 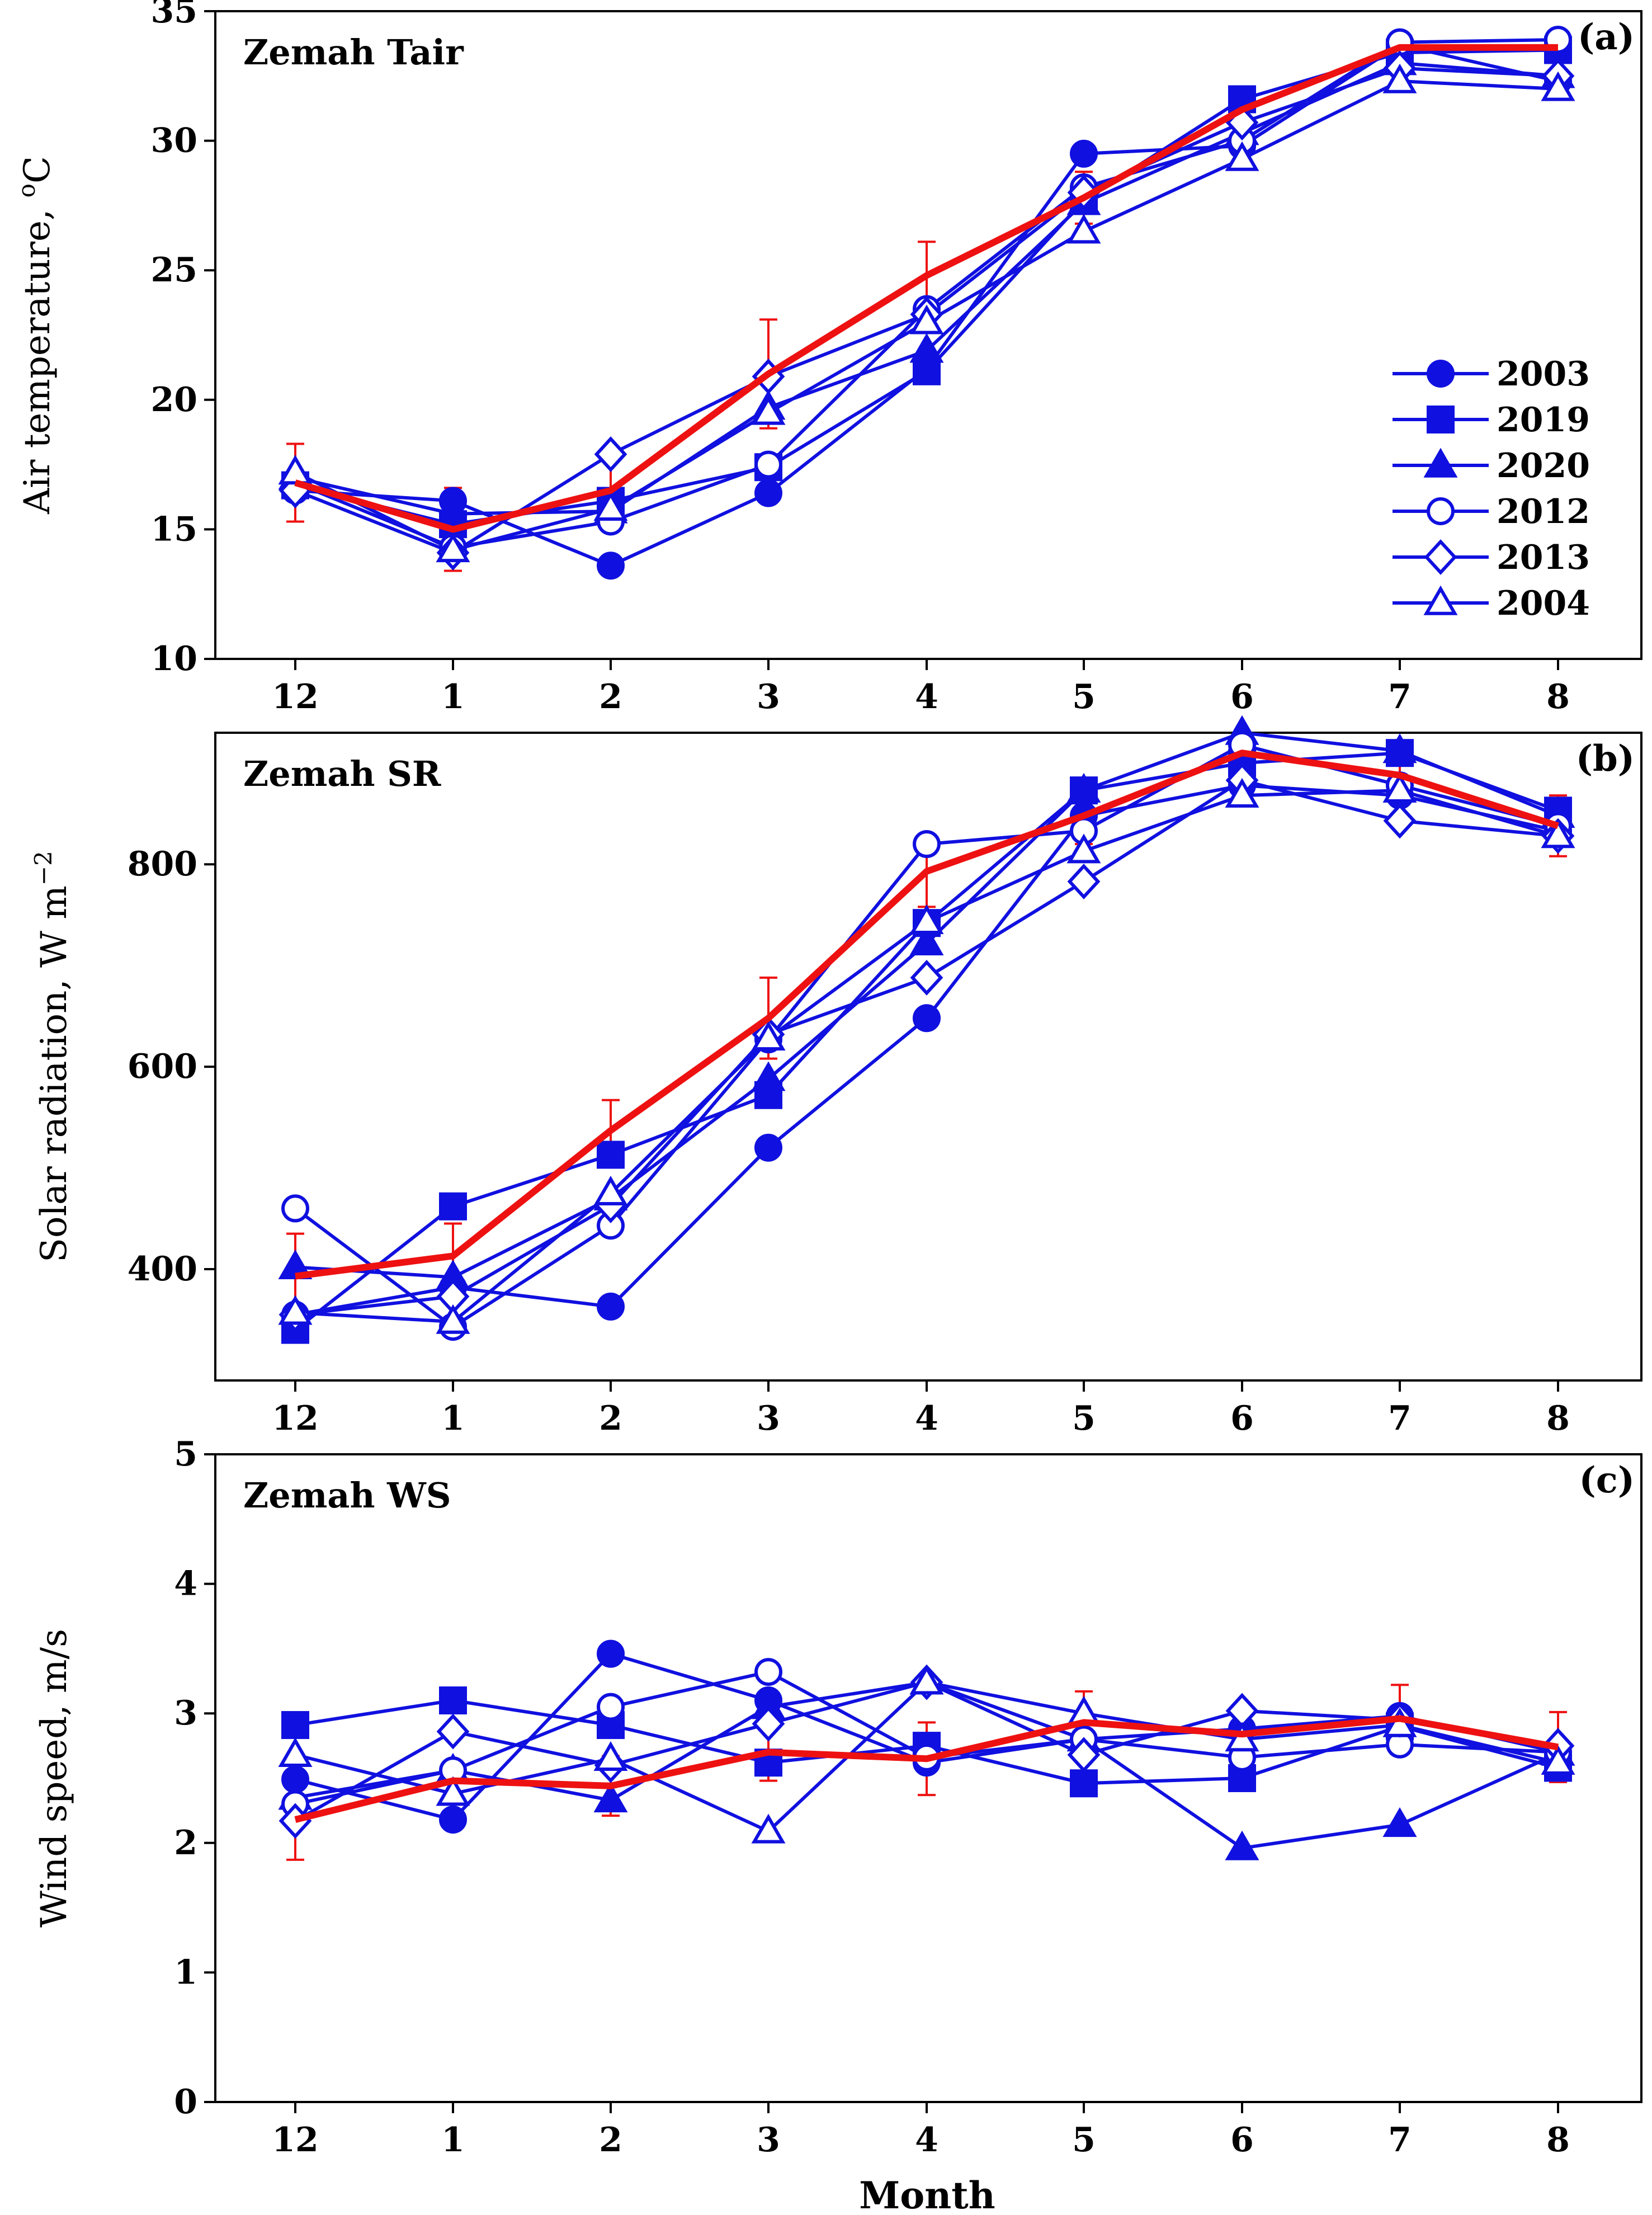 I want to click on y-axis-label-unit: C, so click(x=37, y=170).